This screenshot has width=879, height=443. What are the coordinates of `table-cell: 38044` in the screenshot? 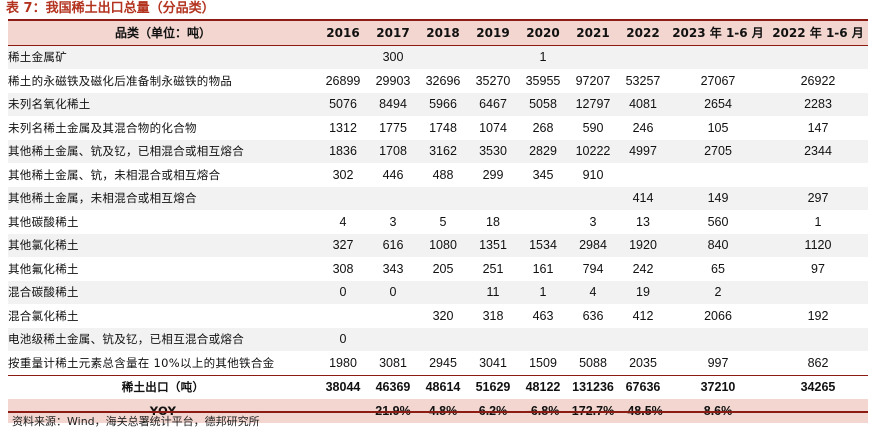 It's located at (343, 386).